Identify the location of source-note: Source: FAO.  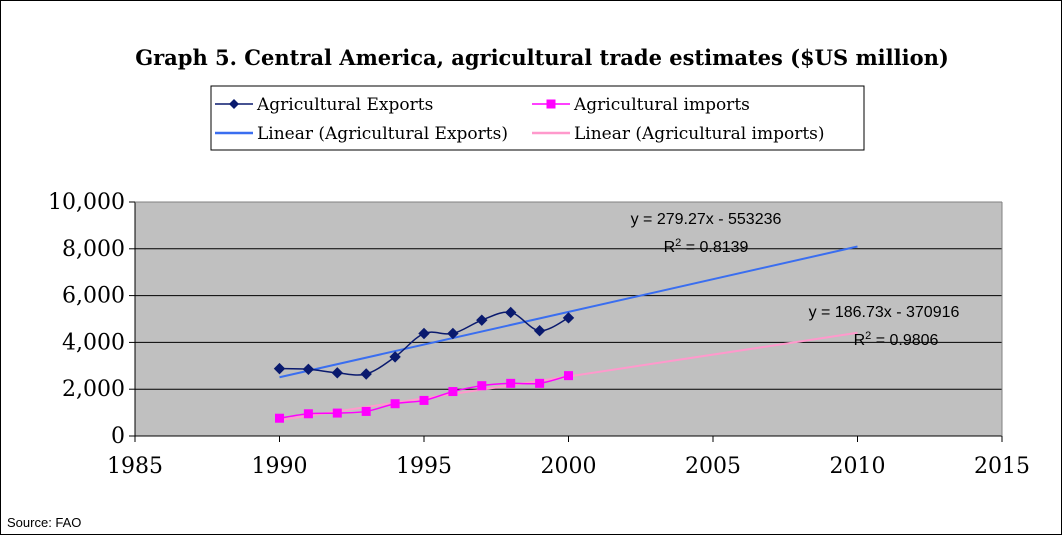
(44, 522).